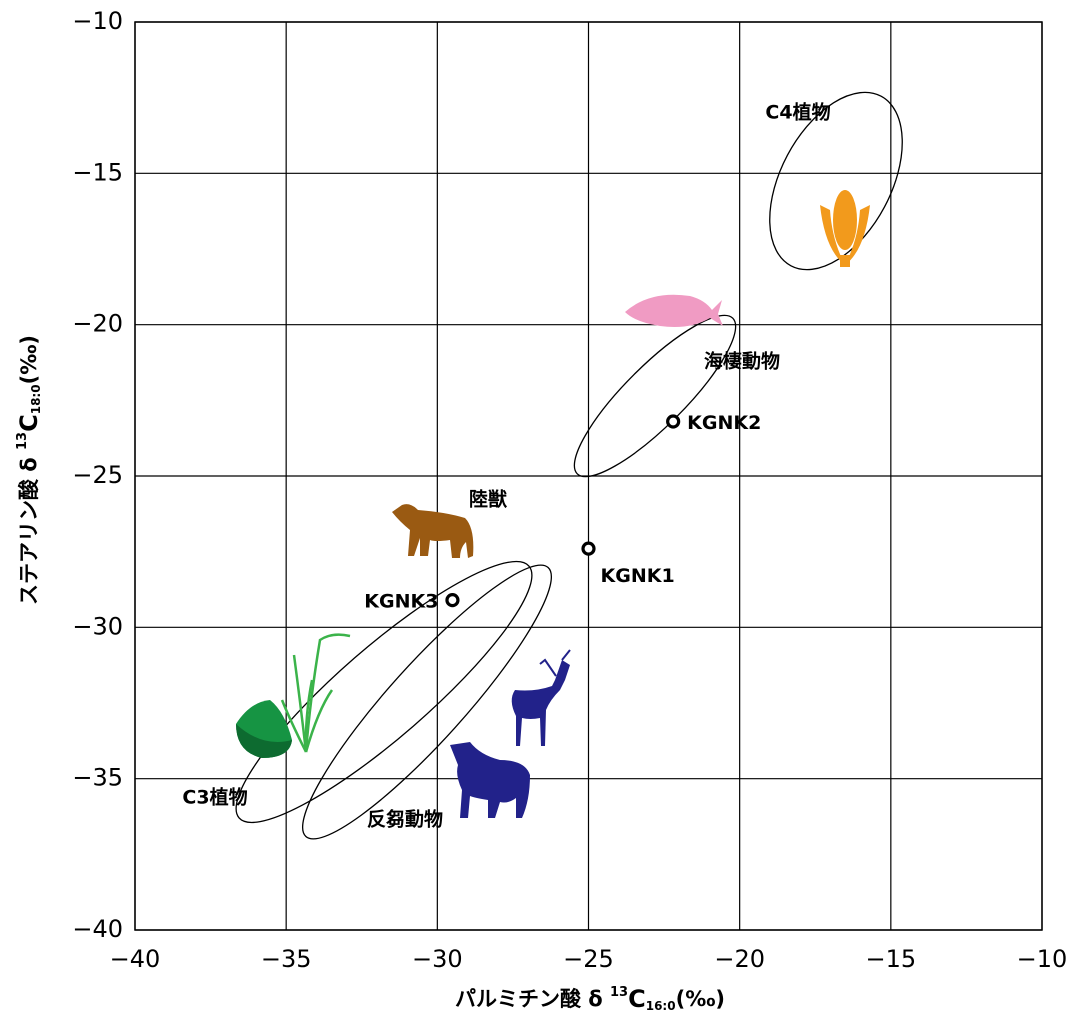  I want to click on point-label: KGNK2, so click(724, 423).